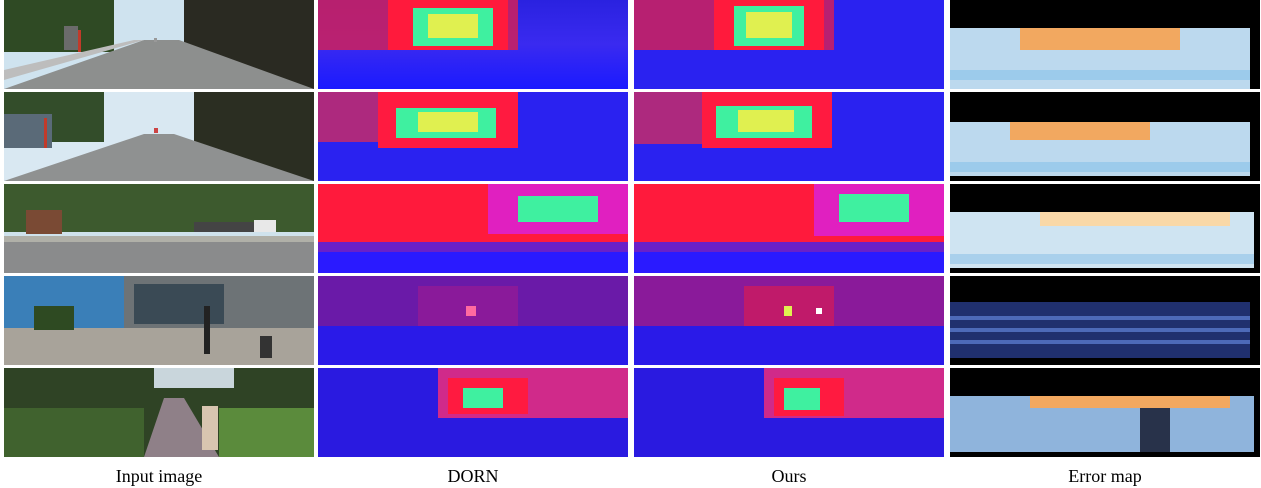 The image size is (1261, 488). What do you see at coordinates (159, 476) in the screenshot?
I see `caption-input-image: Input image` at bounding box center [159, 476].